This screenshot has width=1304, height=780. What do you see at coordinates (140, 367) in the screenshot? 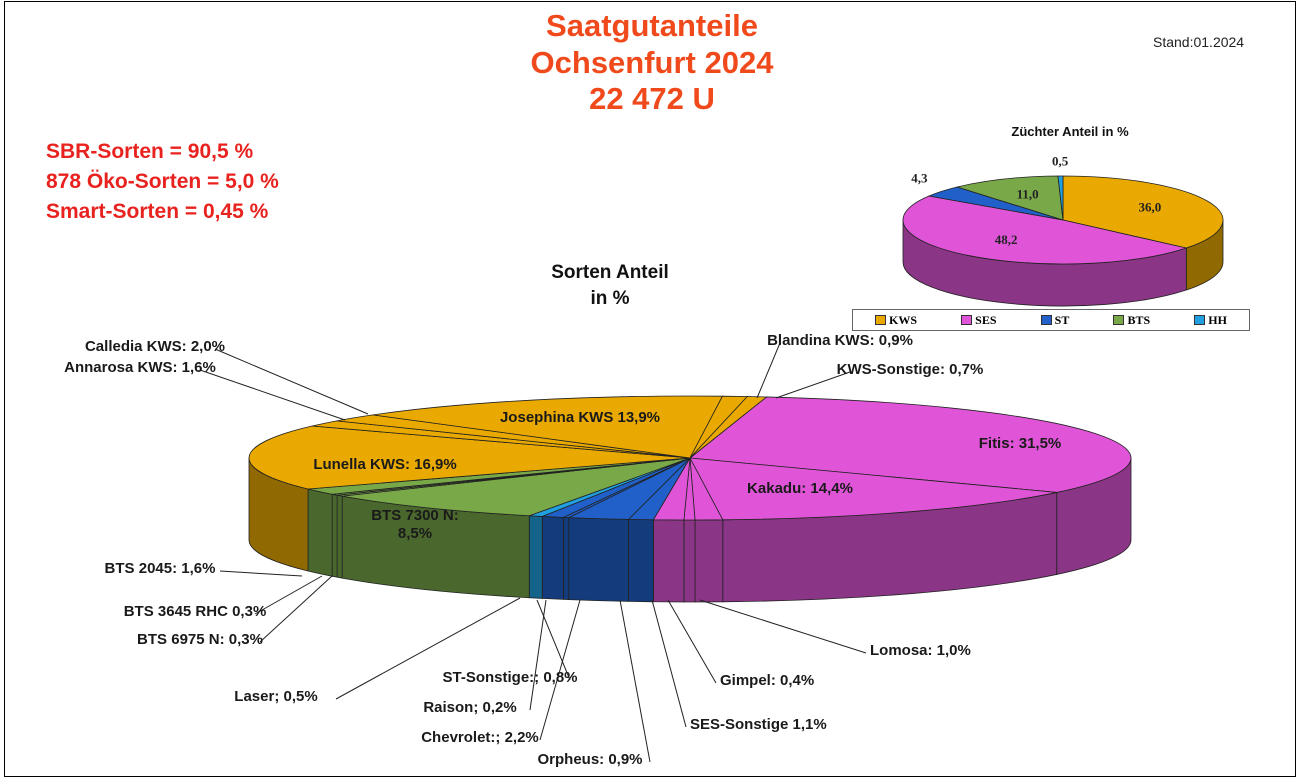
I see `data-label: Annarosa KWS: 1,6%` at bounding box center [140, 367].